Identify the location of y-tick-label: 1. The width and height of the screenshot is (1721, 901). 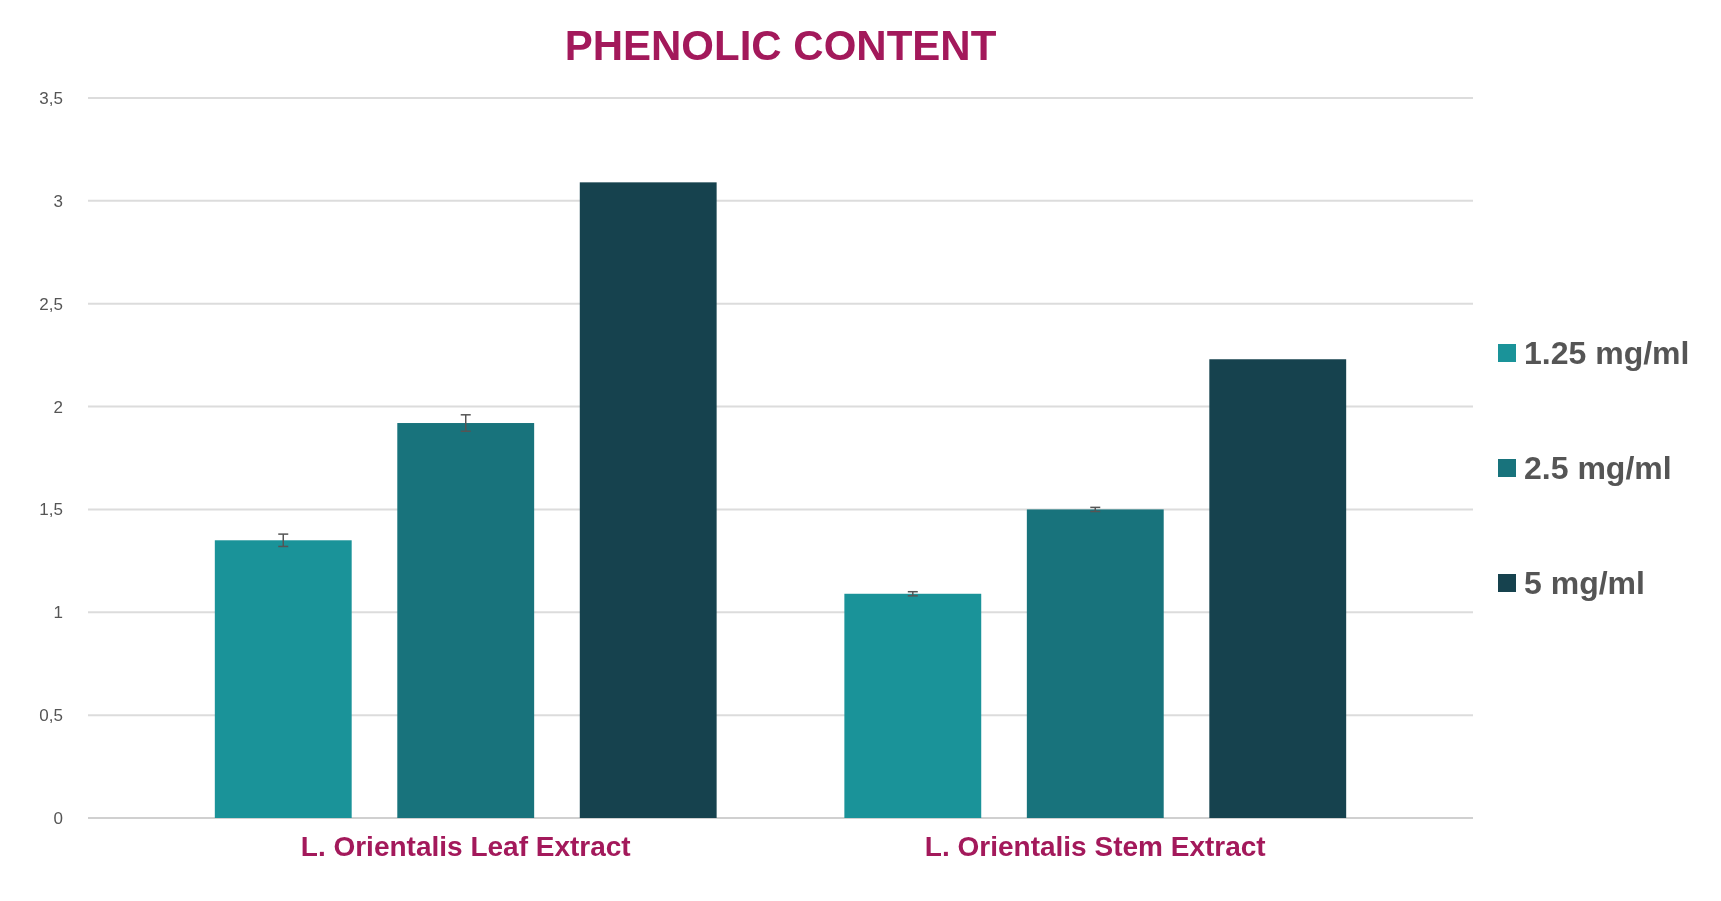
(58, 613).